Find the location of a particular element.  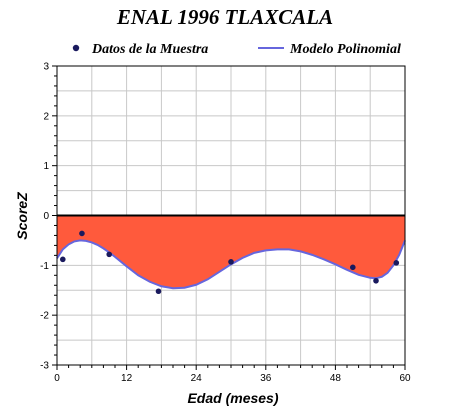

y-axis-label: ScoreZ is located at coordinates (22, 216).